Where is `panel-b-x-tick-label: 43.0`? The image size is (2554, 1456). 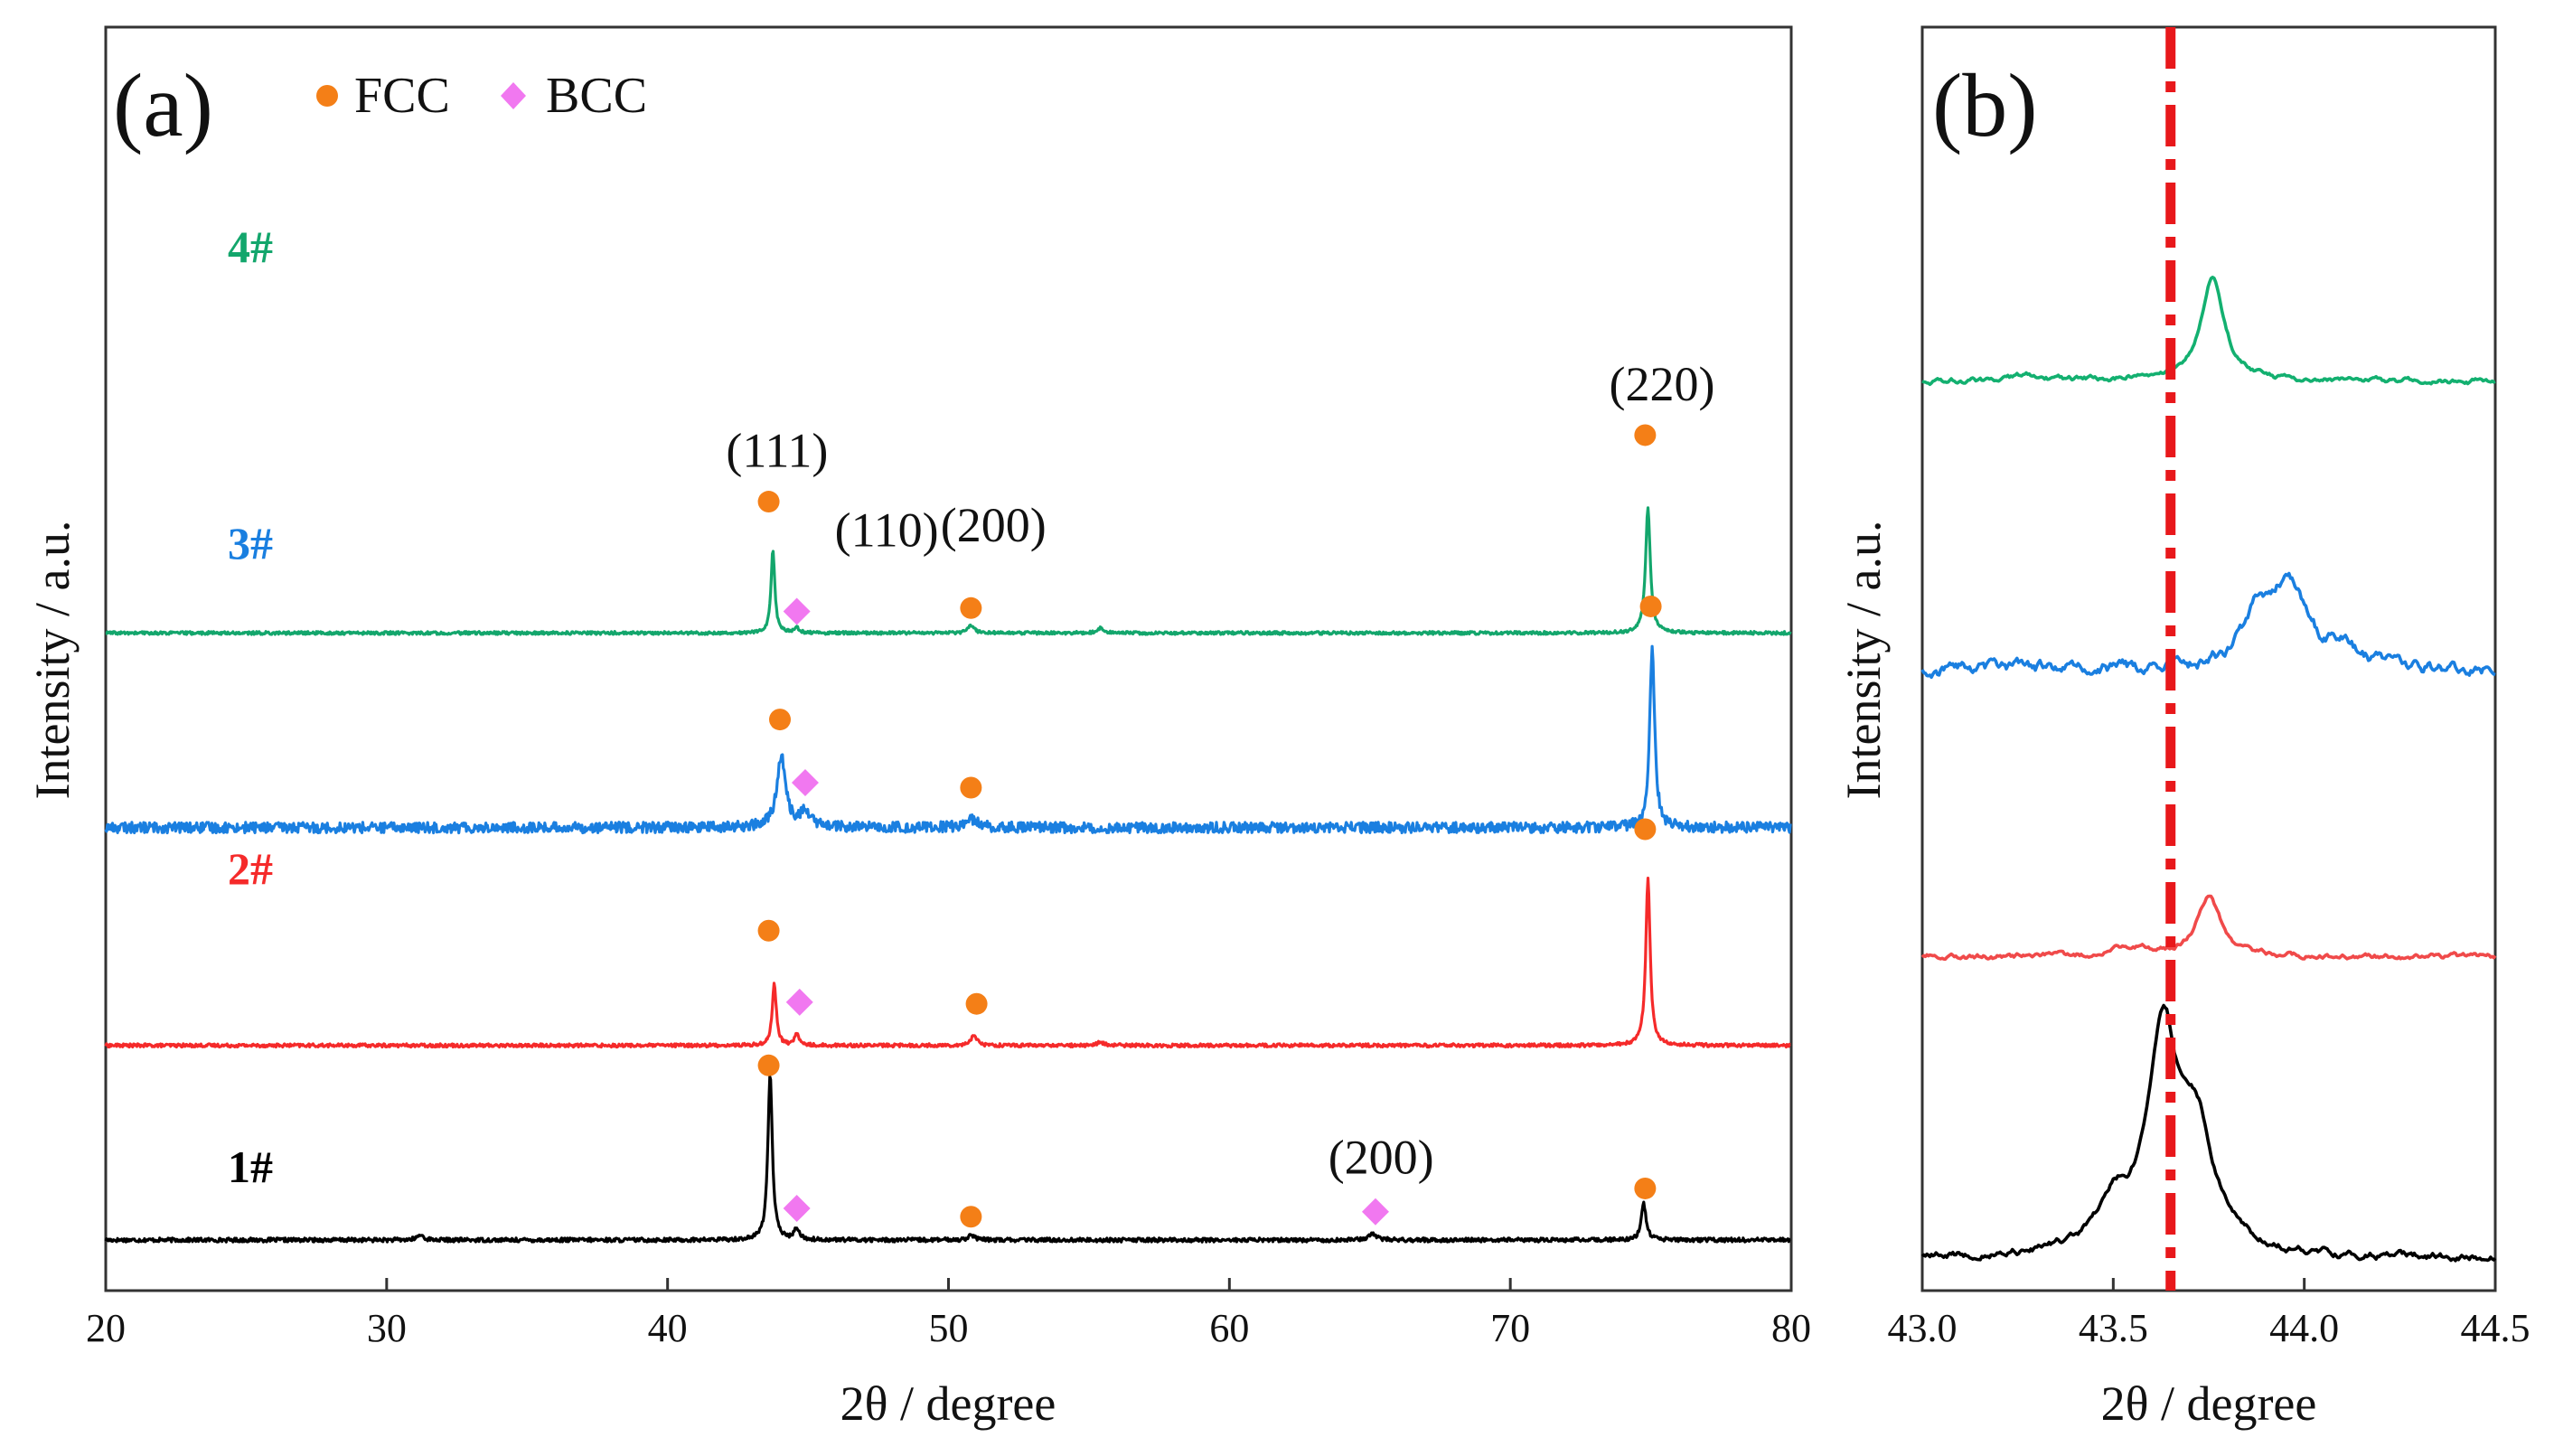
panel-b-x-tick-label: 43.0 is located at coordinates (1923, 1328).